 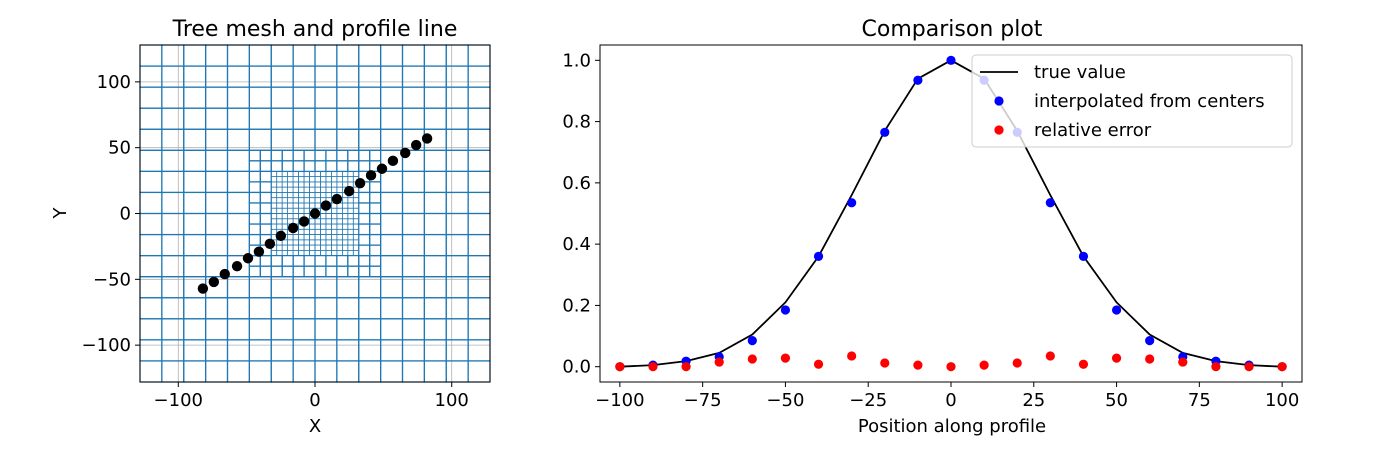 I want to click on mesh-y-tick-label: −100, so click(x=106, y=345).